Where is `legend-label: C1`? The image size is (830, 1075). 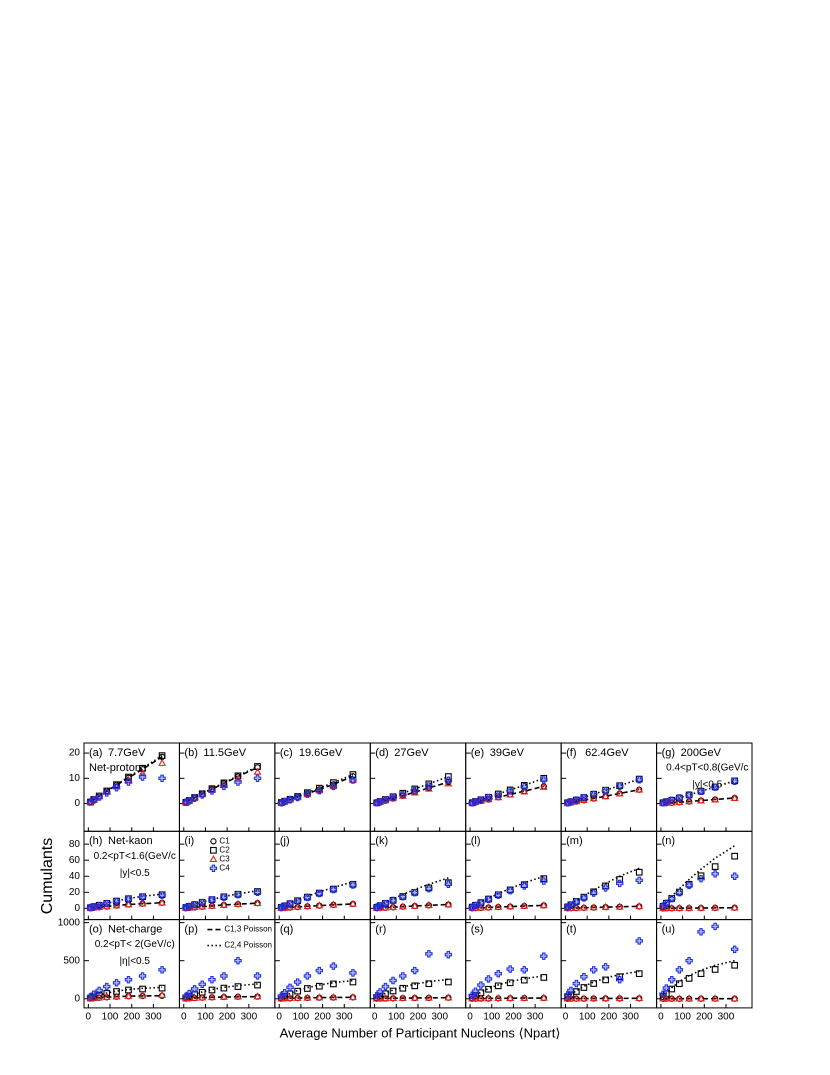
legend-label: C1 is located at coordinates (224, 840).